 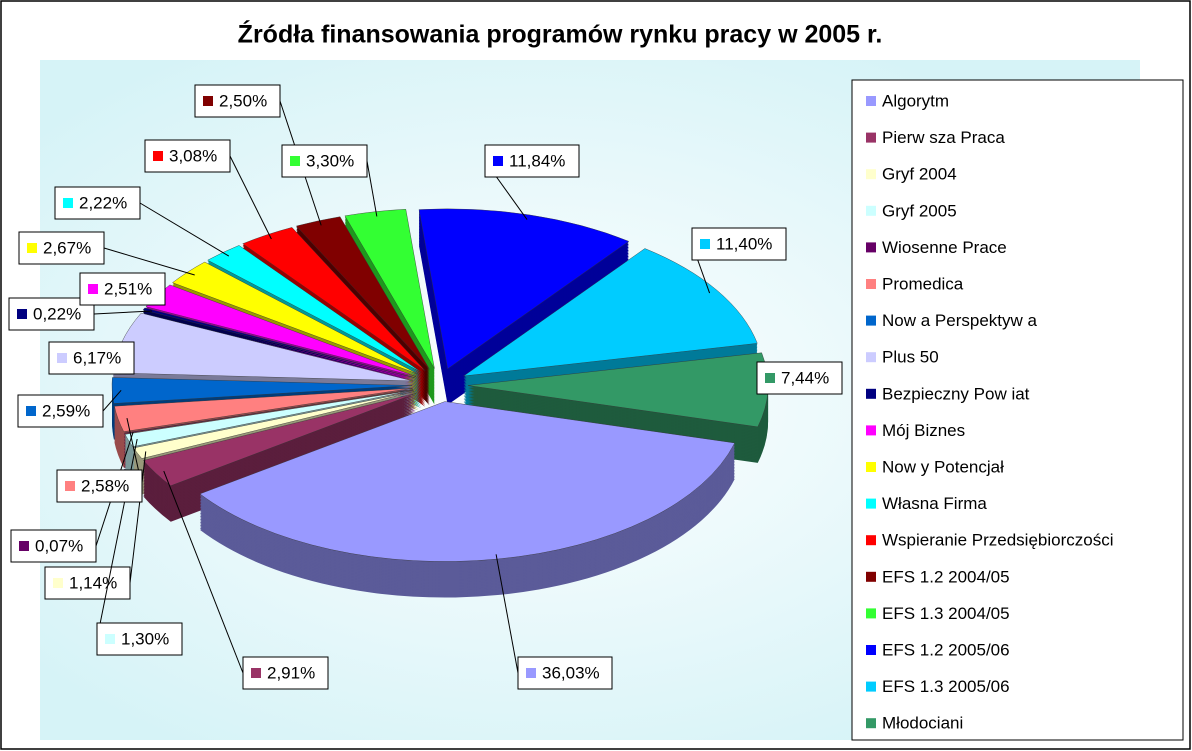 I want to click on value-label: 2,22%, so click(x=103, y=202).